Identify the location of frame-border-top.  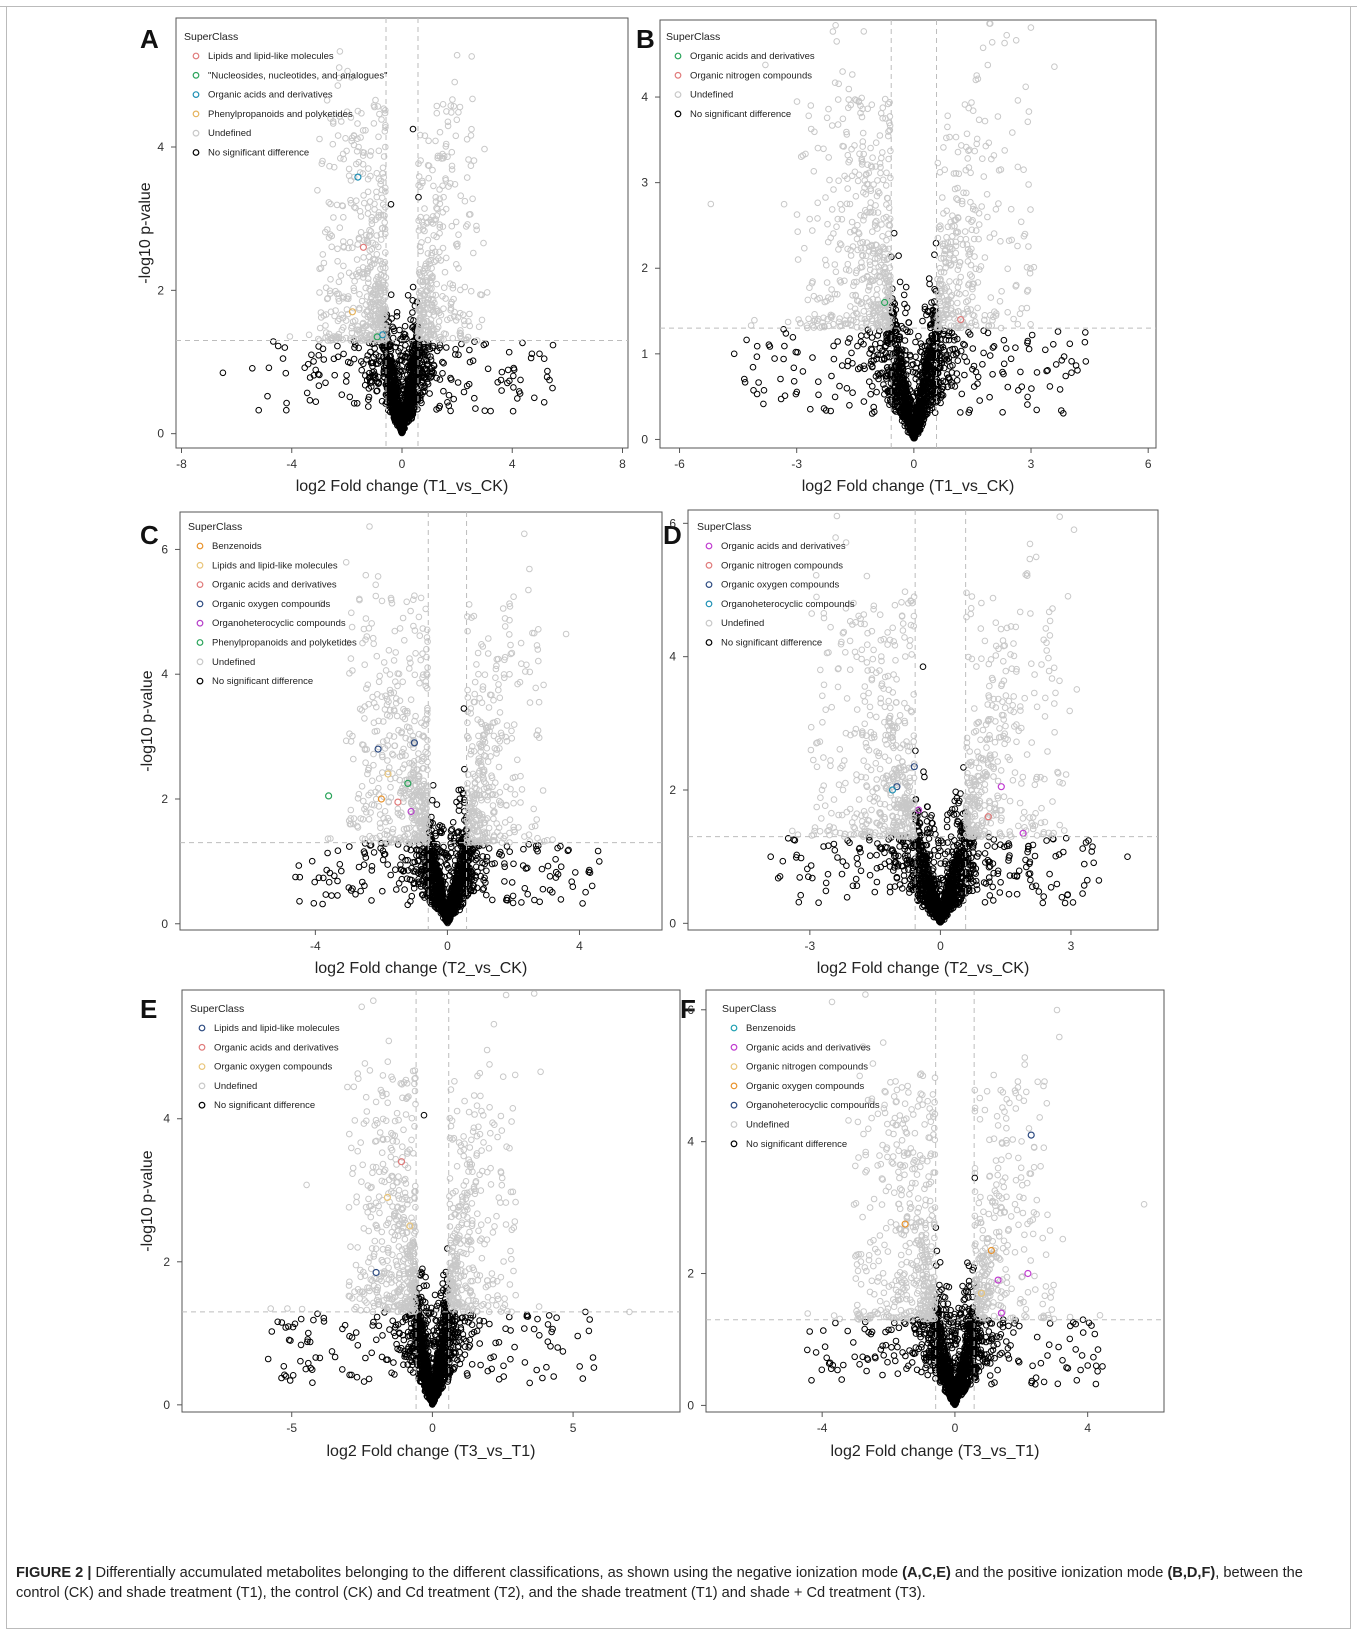
(678, 6).